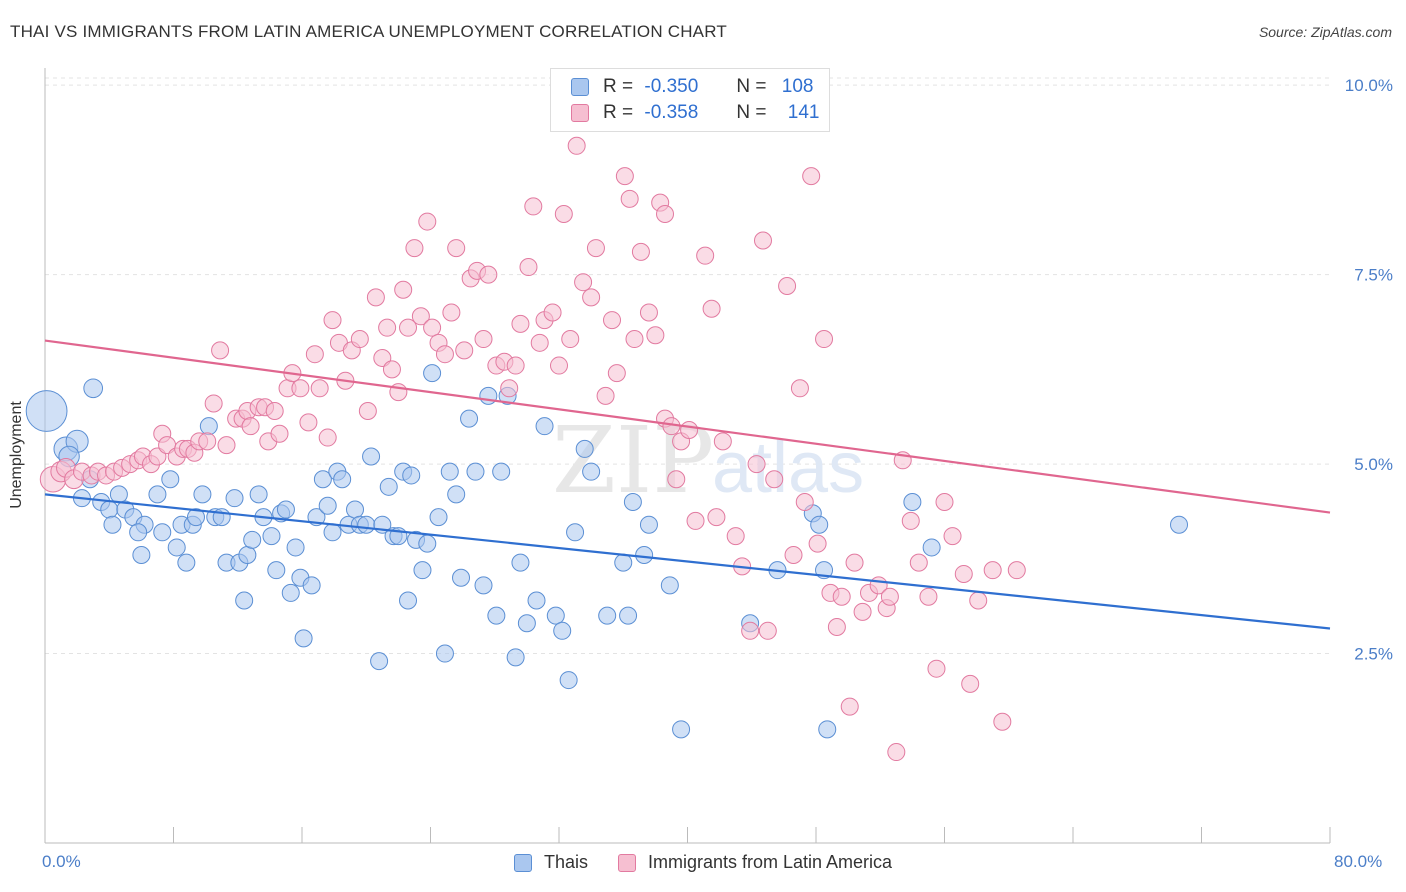 The width and height of the screenshot is (1406, 892). I want to click on legend-r-value: -0.358, so click(671, 112).